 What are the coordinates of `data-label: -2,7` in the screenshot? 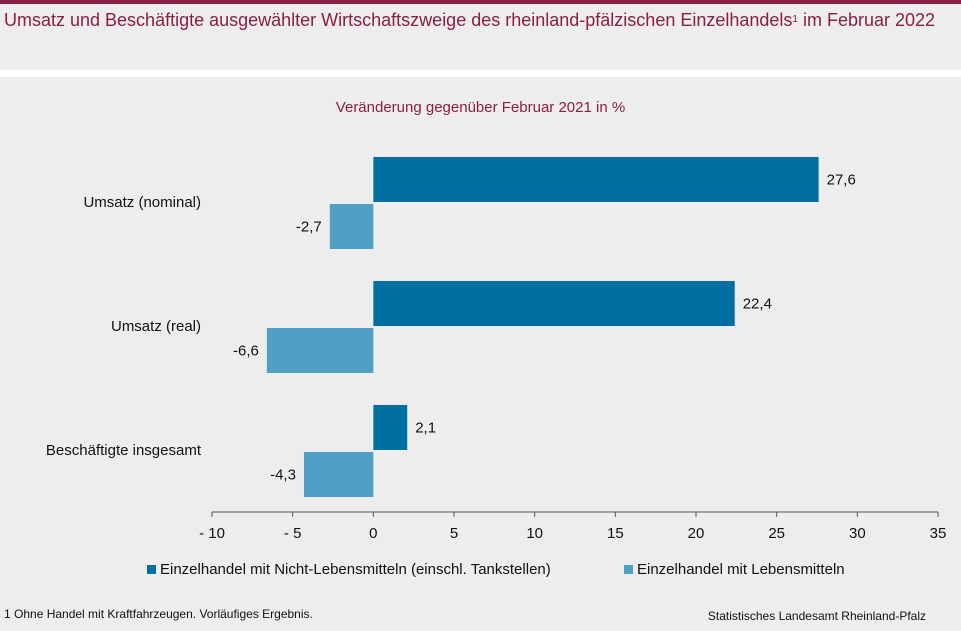 It's located at (309, 227).